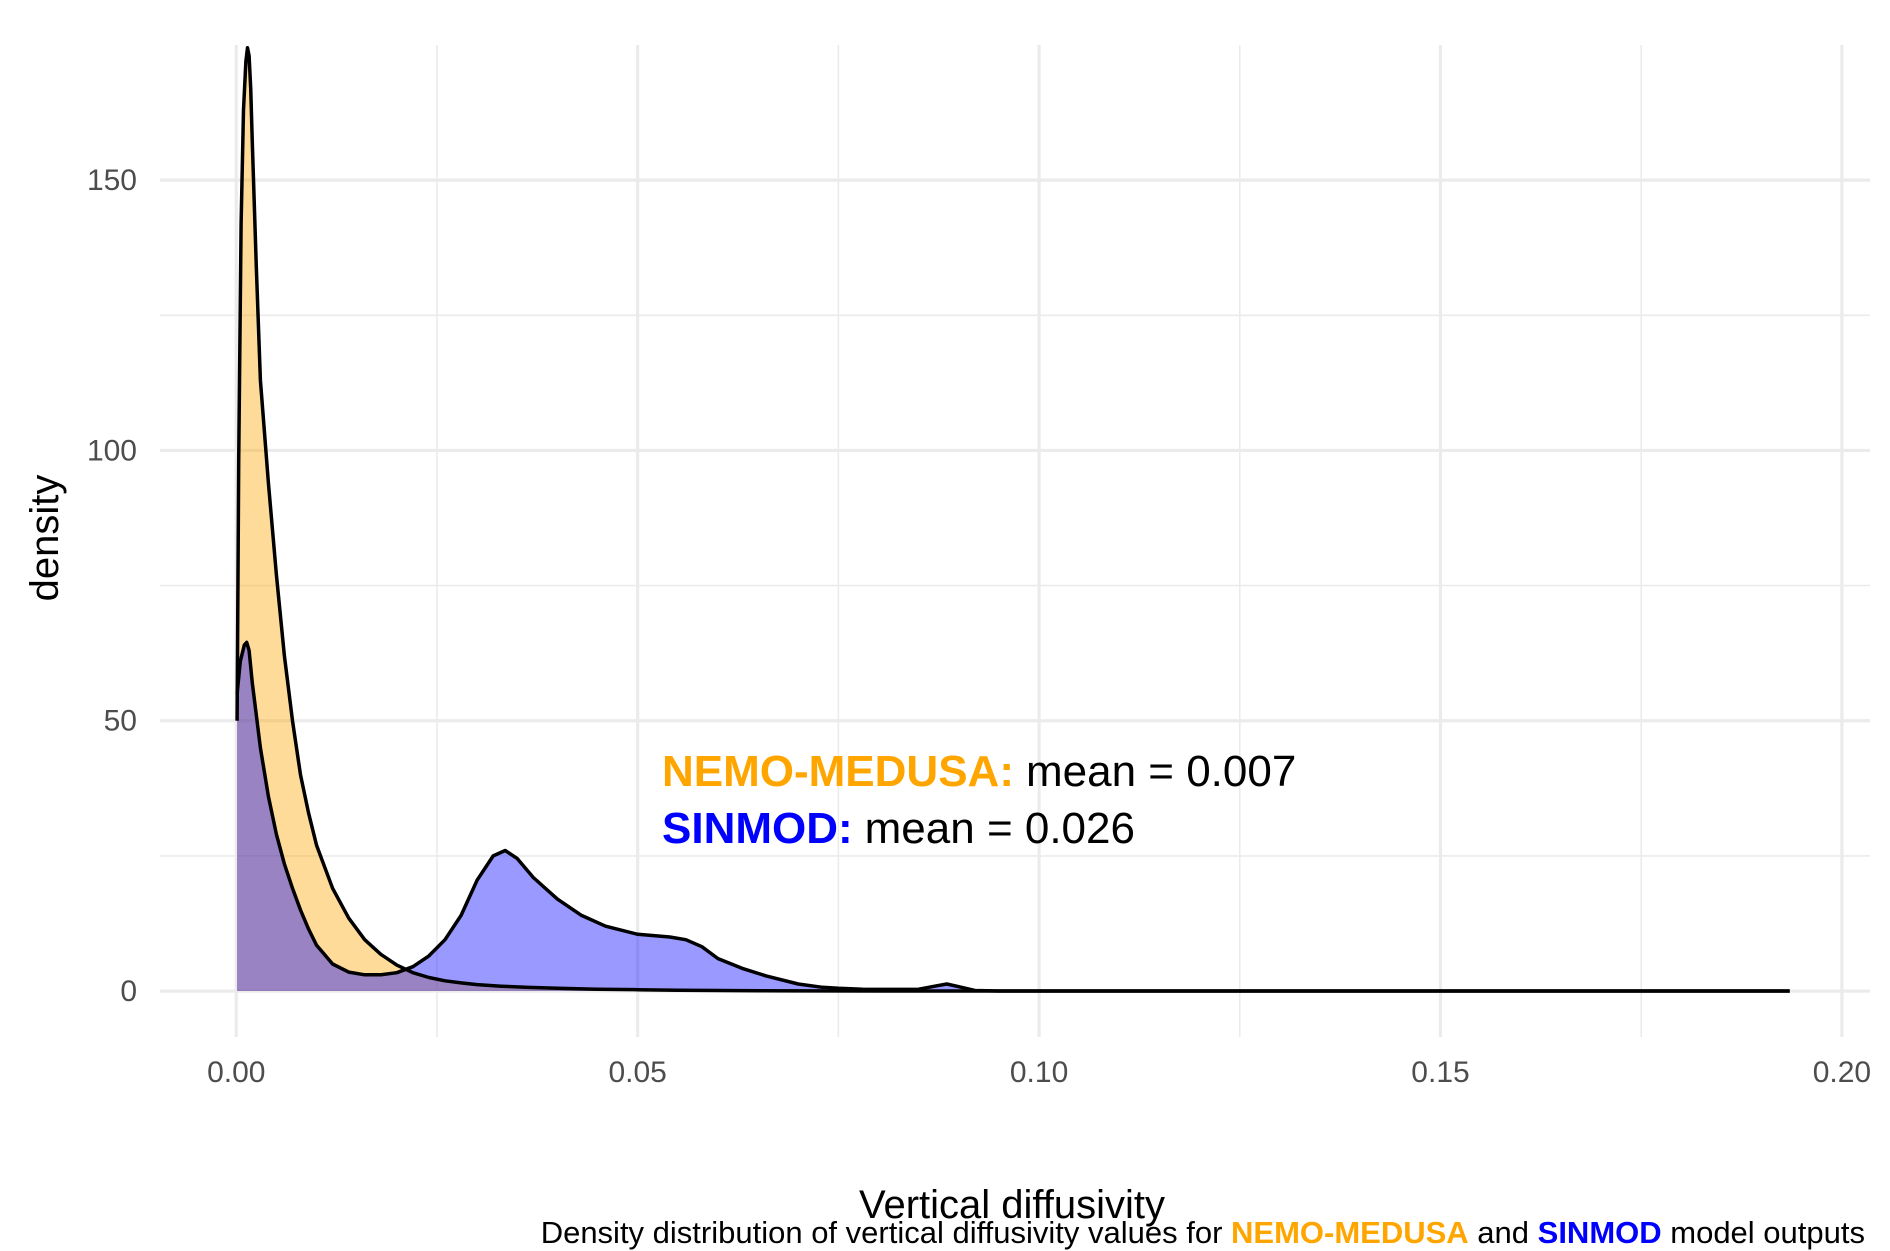 The width and height of the screenshot is (1890, 1251). I want to click on annotation-nemo: NEMO-MEDUSA: mean = 0.007, so click(979, 771).